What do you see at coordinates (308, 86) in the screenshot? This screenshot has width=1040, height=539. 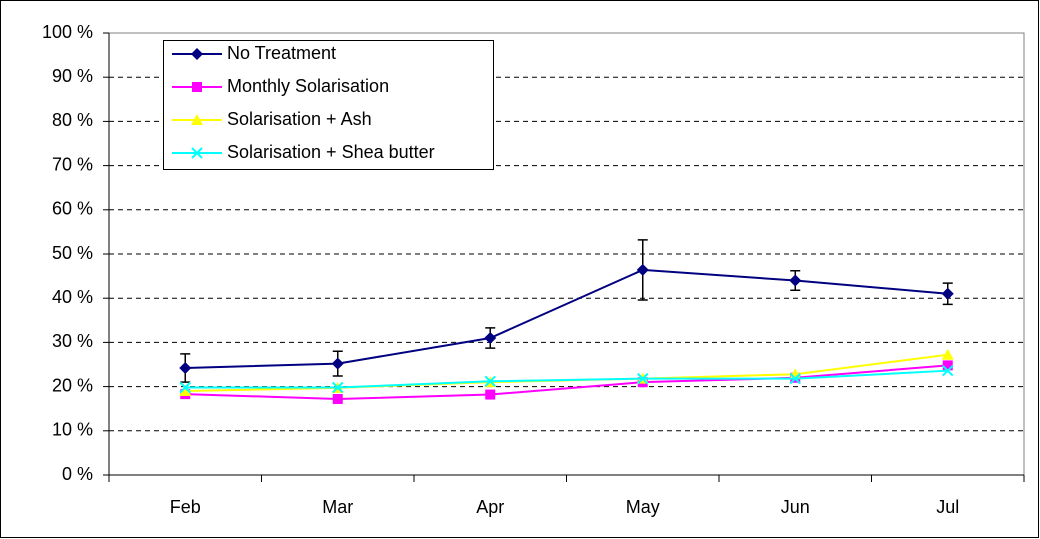 I see `legend-label: Monthly Solarisation` at bounding box center [308, 86].